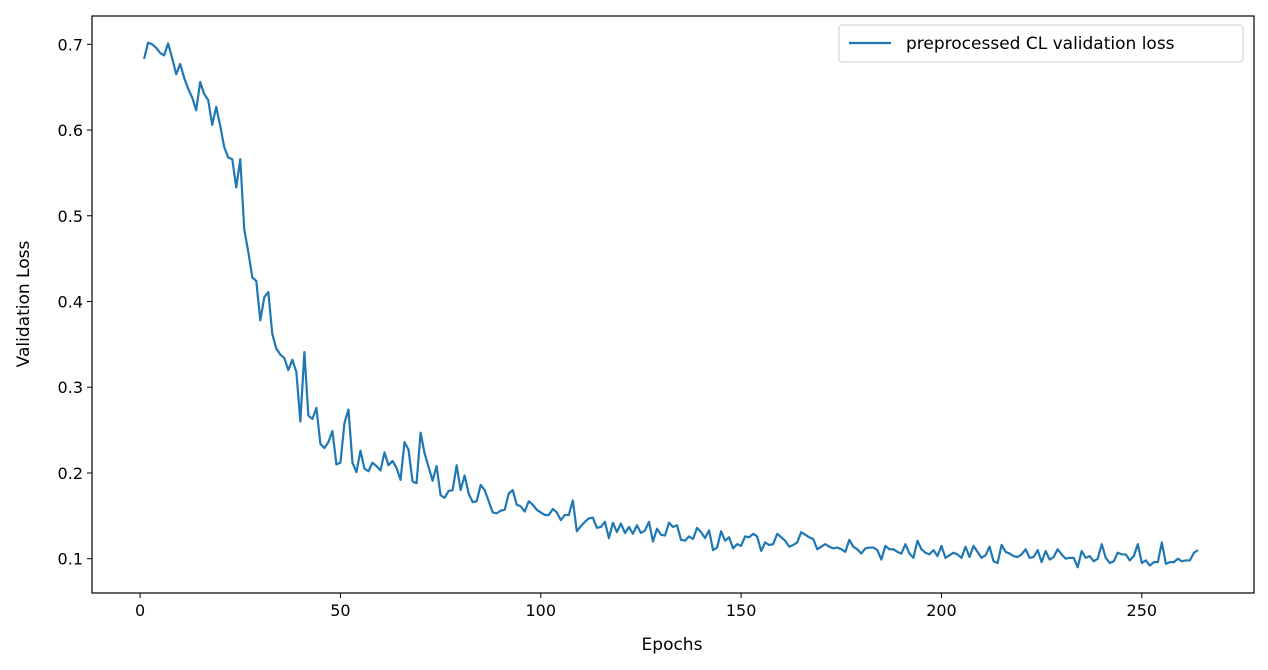  What do you see at coordinates (70, 44) in the screenshot?
I see `y-tick-label: 0.7` at bounding box center [70, 44].